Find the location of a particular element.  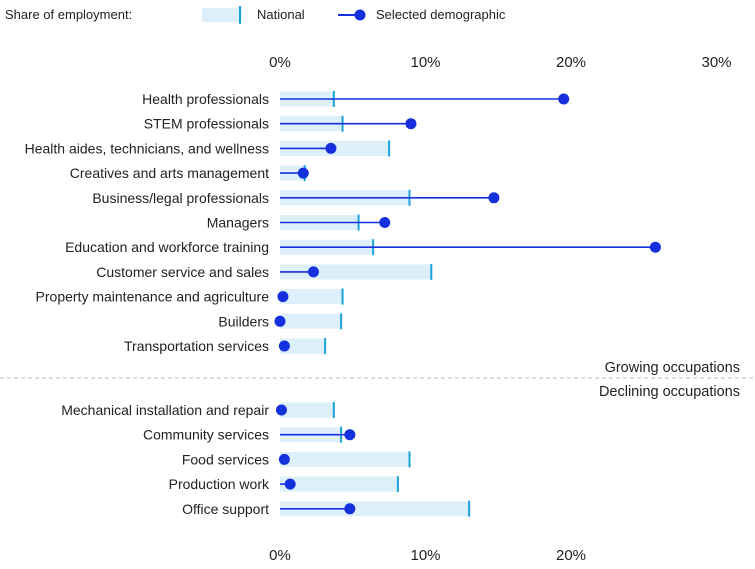

chart-row: Office support is located at coordinates (326, 508).